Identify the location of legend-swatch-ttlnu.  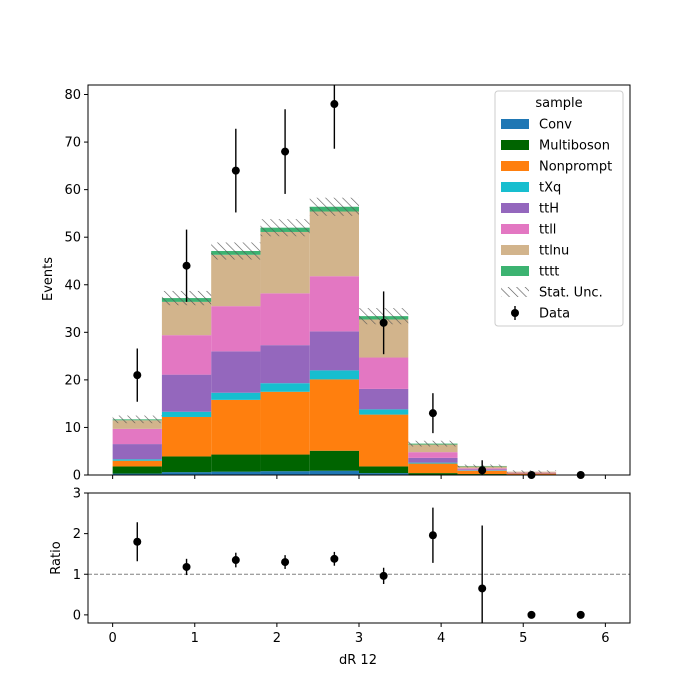
(515, 250).